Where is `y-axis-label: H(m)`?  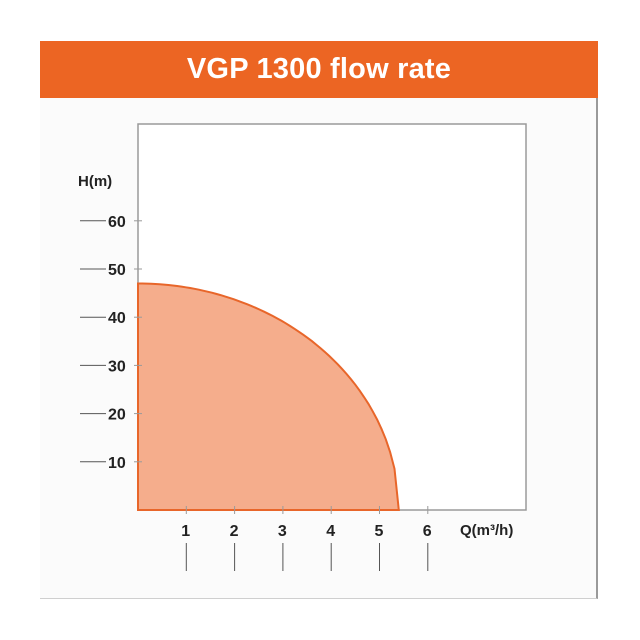
y-axis-label: H(m) is located at coordinates (95, 181).